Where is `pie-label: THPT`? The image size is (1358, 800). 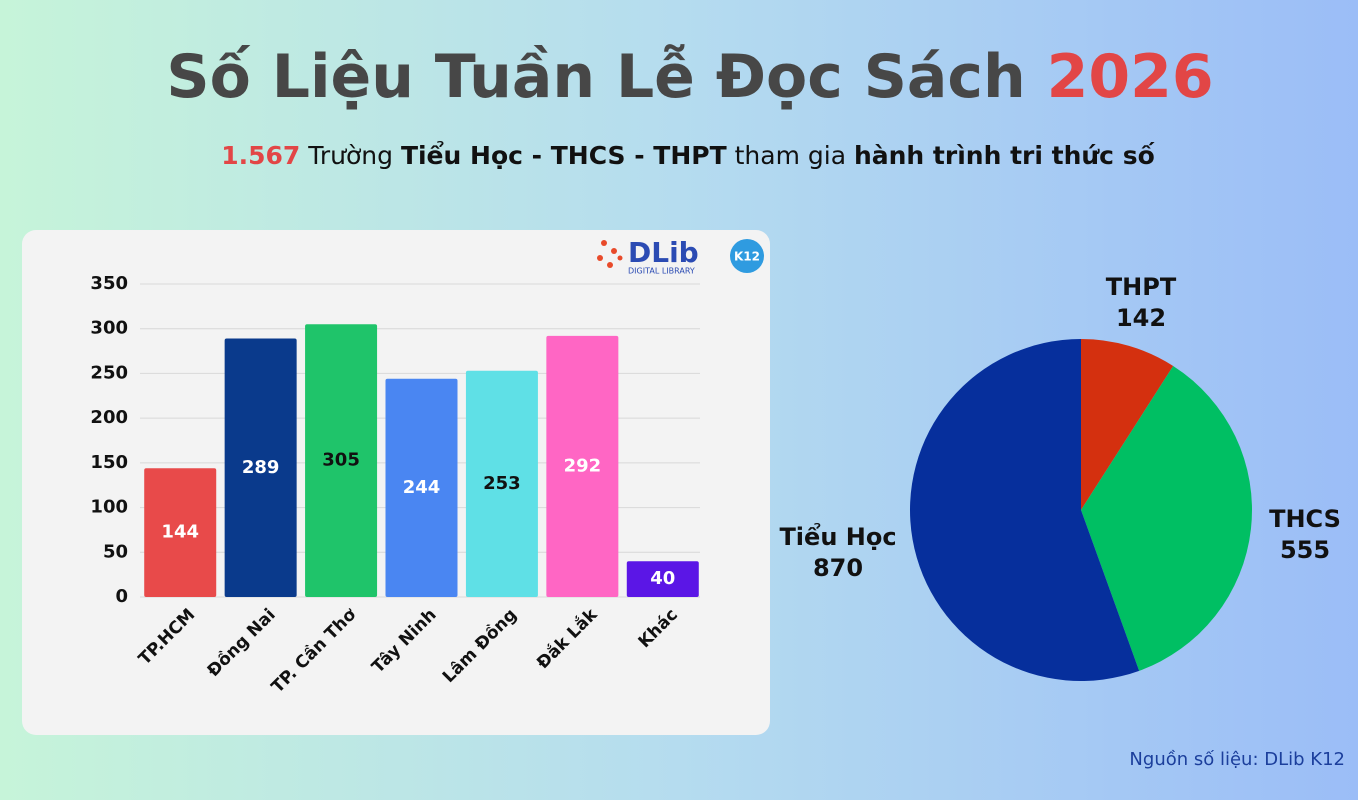 pie-label: THPT is located at coordinates (1141, 287).